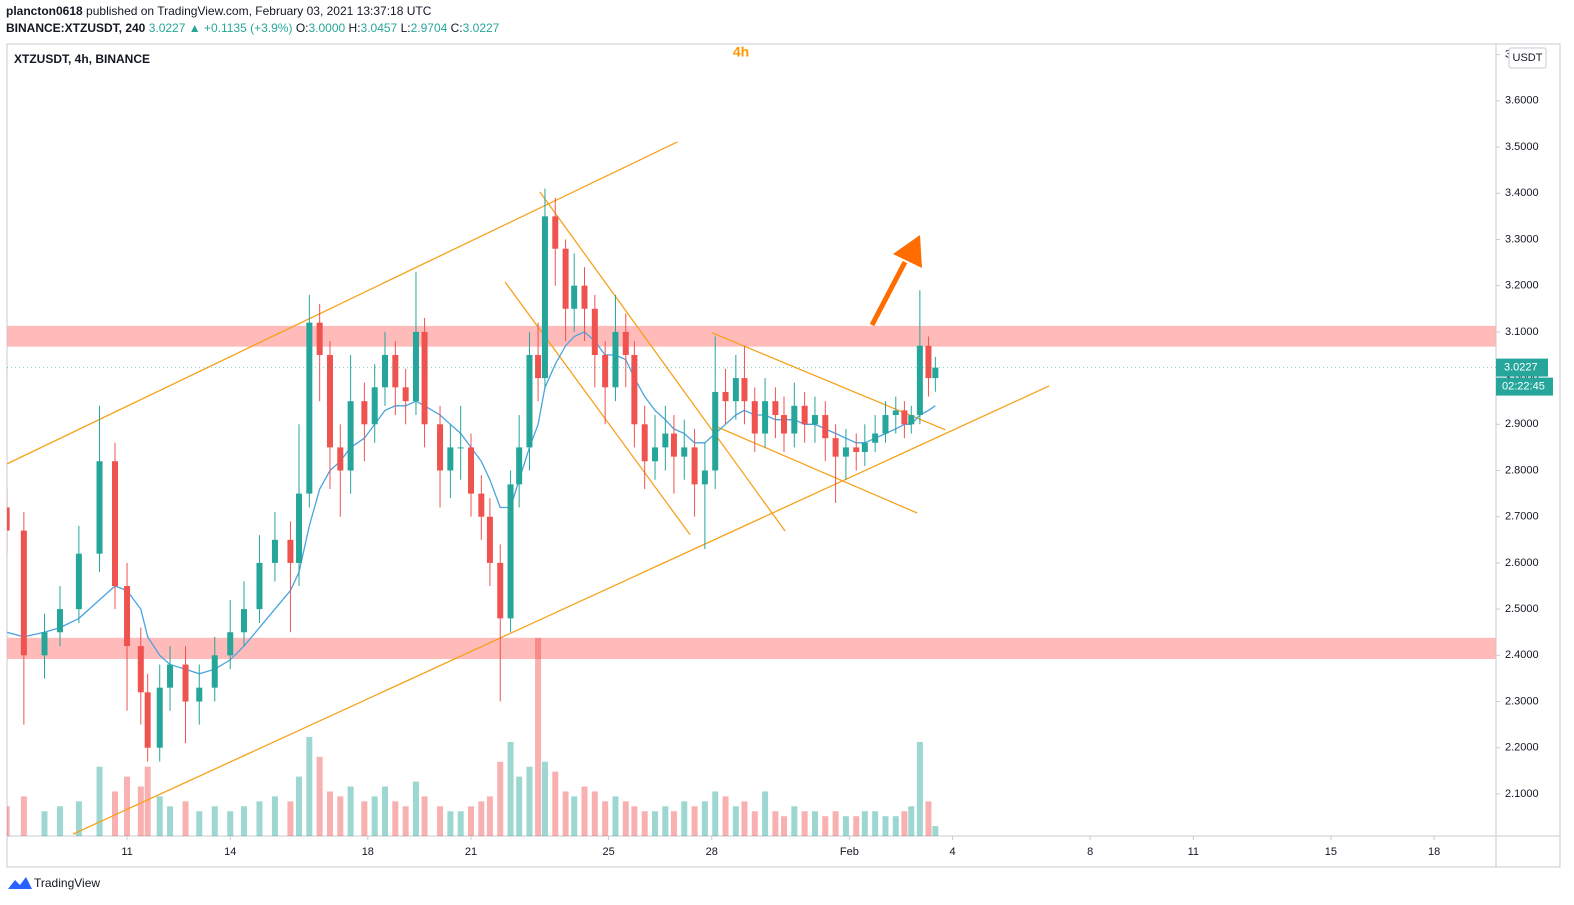 This screenshot has height=905, width=1574. What do you see at coordinates (326, 28) in the screenshot?
I see `ohlc-value: 3.0000` at bounding box center [326, 28].